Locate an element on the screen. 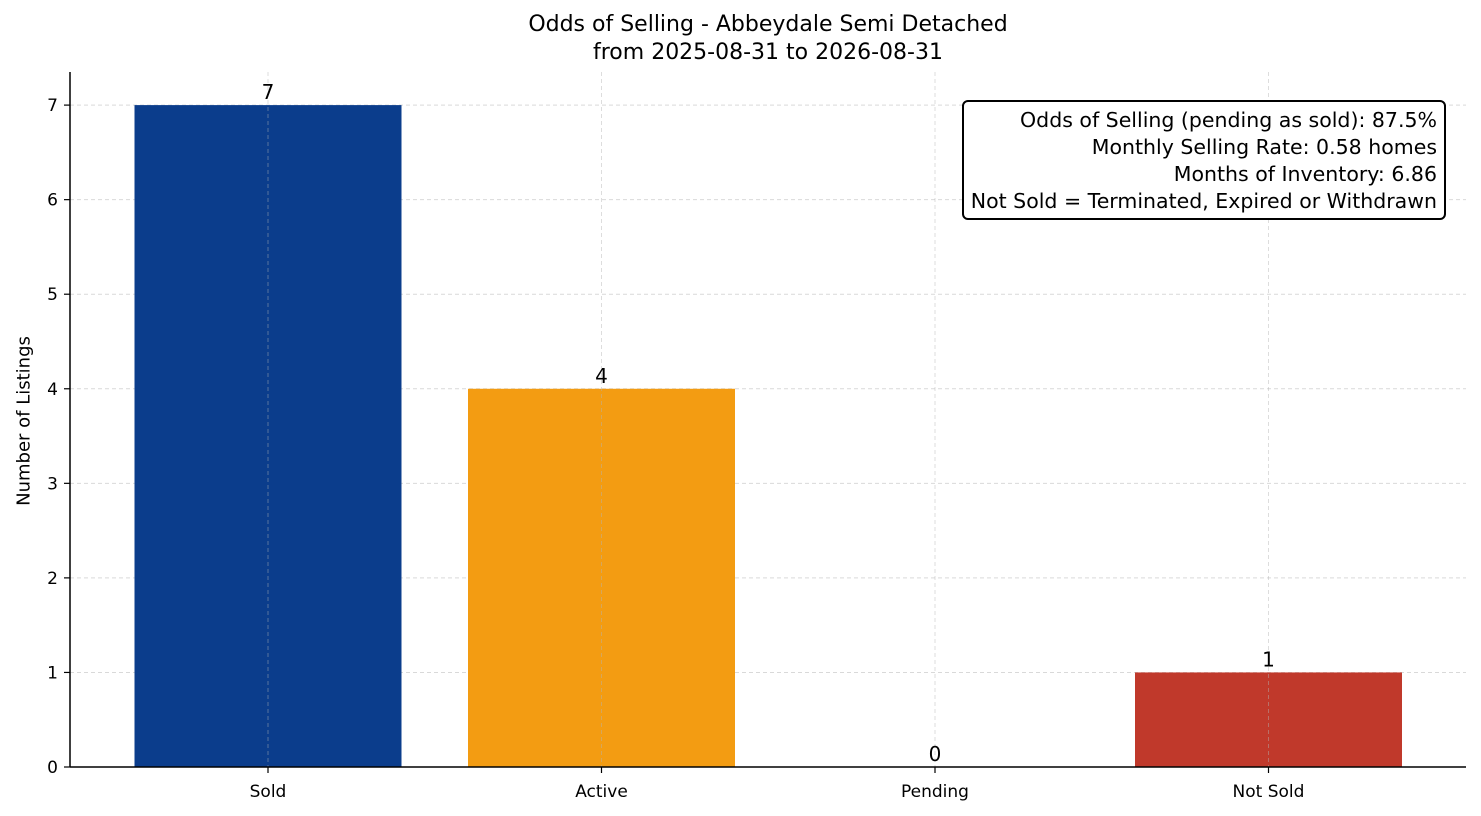 Image resolution: width=1481 pixels, height=816 pixels. bar-value-label: 0 is located at coordinates (935, 754).